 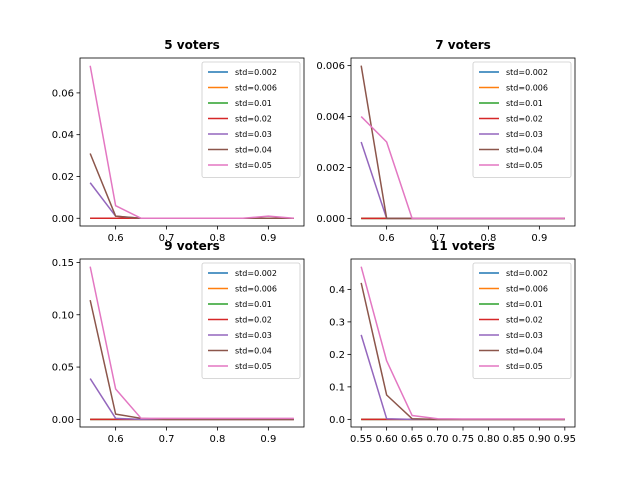 What do you see at coordinates (337, 355) in the screenshot?
I see `y-tick-label: 0.2` at bounding box center [337, 355].